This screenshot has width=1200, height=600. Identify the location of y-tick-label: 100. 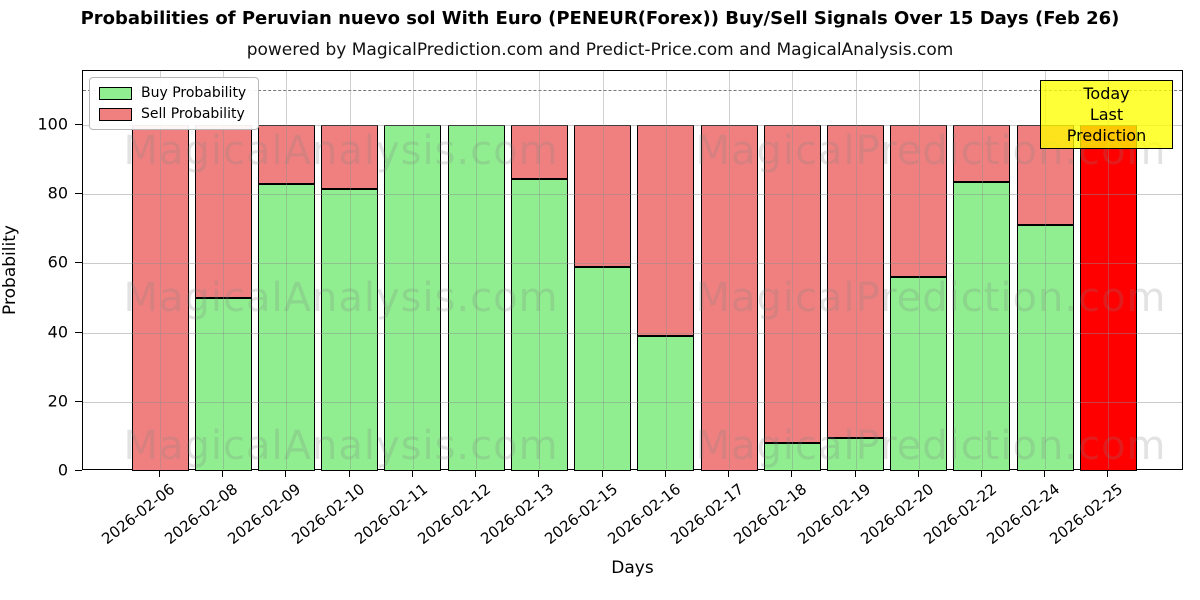
(52, 124).